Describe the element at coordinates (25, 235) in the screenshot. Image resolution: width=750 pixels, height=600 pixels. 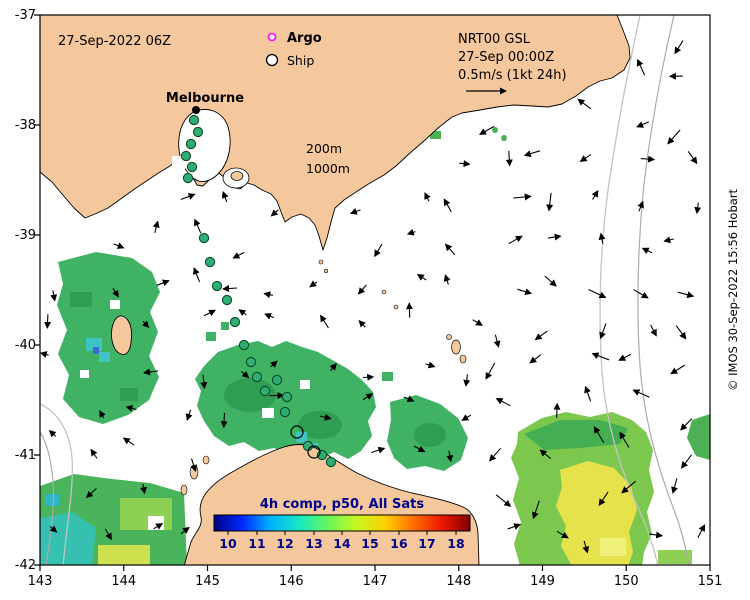
I see `y-tick-label: -39` at that location.